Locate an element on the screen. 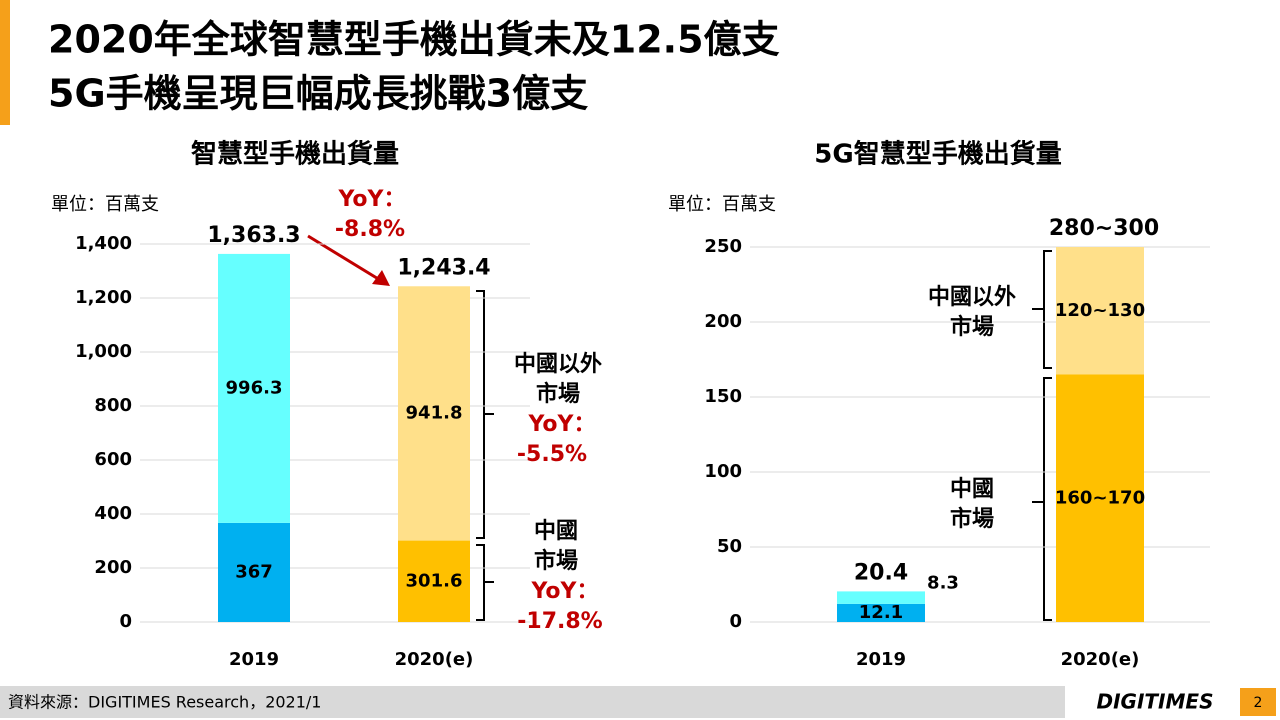 This screenshot has width=1280, height=720. page-box is located at coordinates (1258, 702).